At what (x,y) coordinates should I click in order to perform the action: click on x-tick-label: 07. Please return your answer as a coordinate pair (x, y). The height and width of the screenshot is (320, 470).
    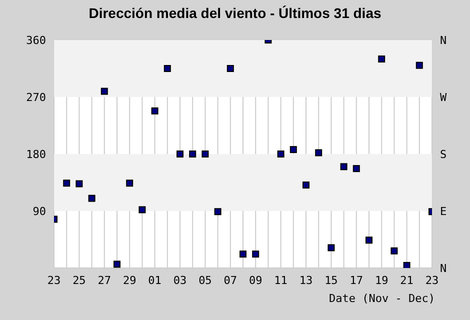
    Looking at the image, I should click on (231, 280).